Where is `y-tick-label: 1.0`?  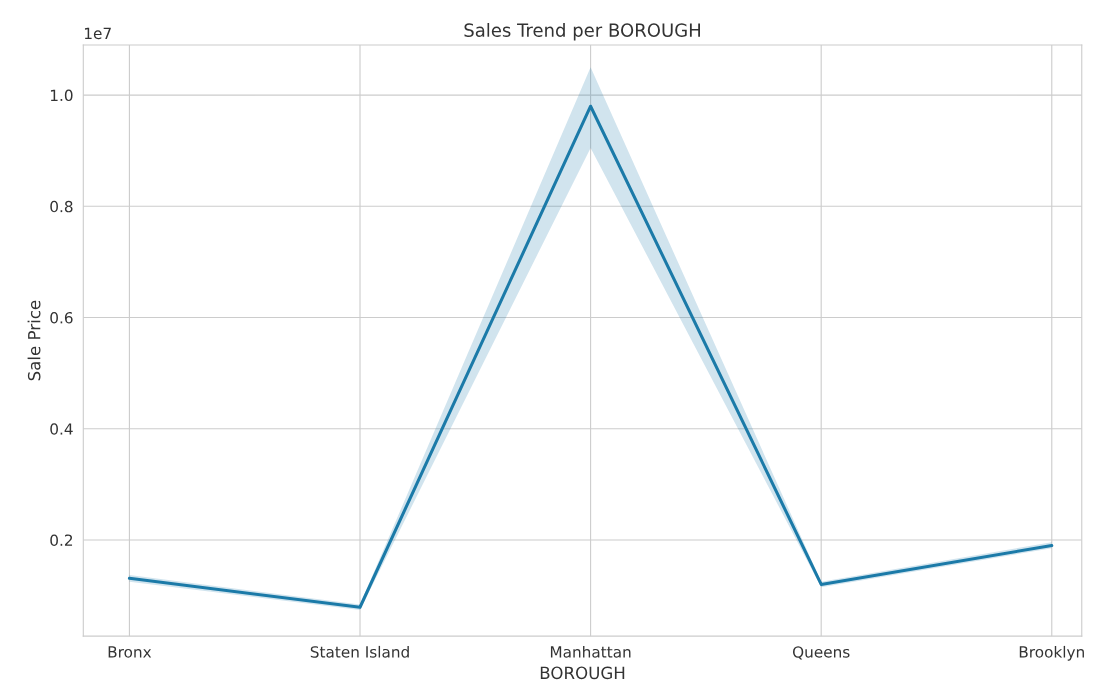
y-tick-label: 1.0 is located at coordinates (61, 95).